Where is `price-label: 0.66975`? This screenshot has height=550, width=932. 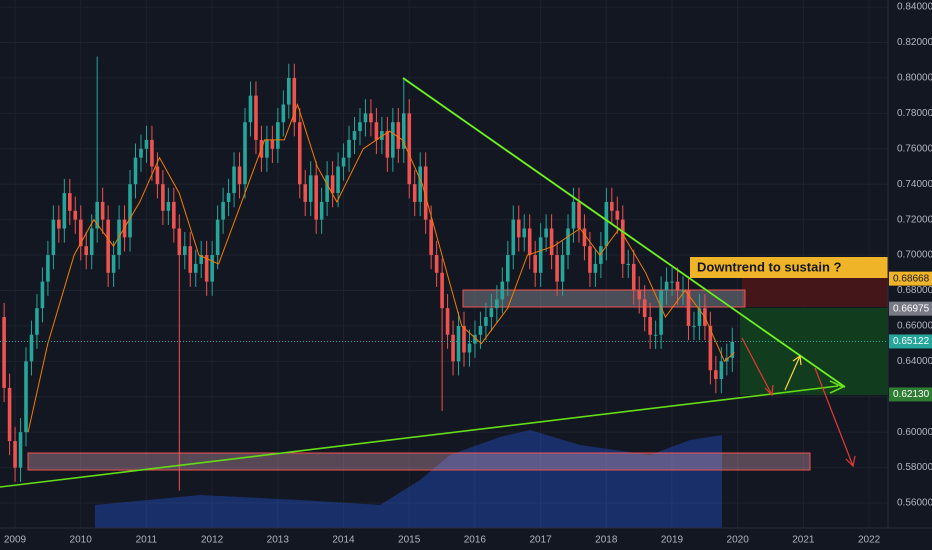
price-label: 0.66975 is located at coordinates (911, 308).